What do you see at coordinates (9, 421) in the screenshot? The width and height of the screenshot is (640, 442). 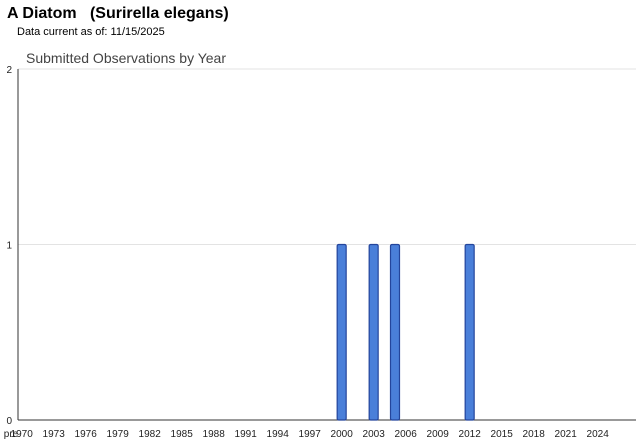 I see `y-tick-label: 0` at bounding box center [9, 421].